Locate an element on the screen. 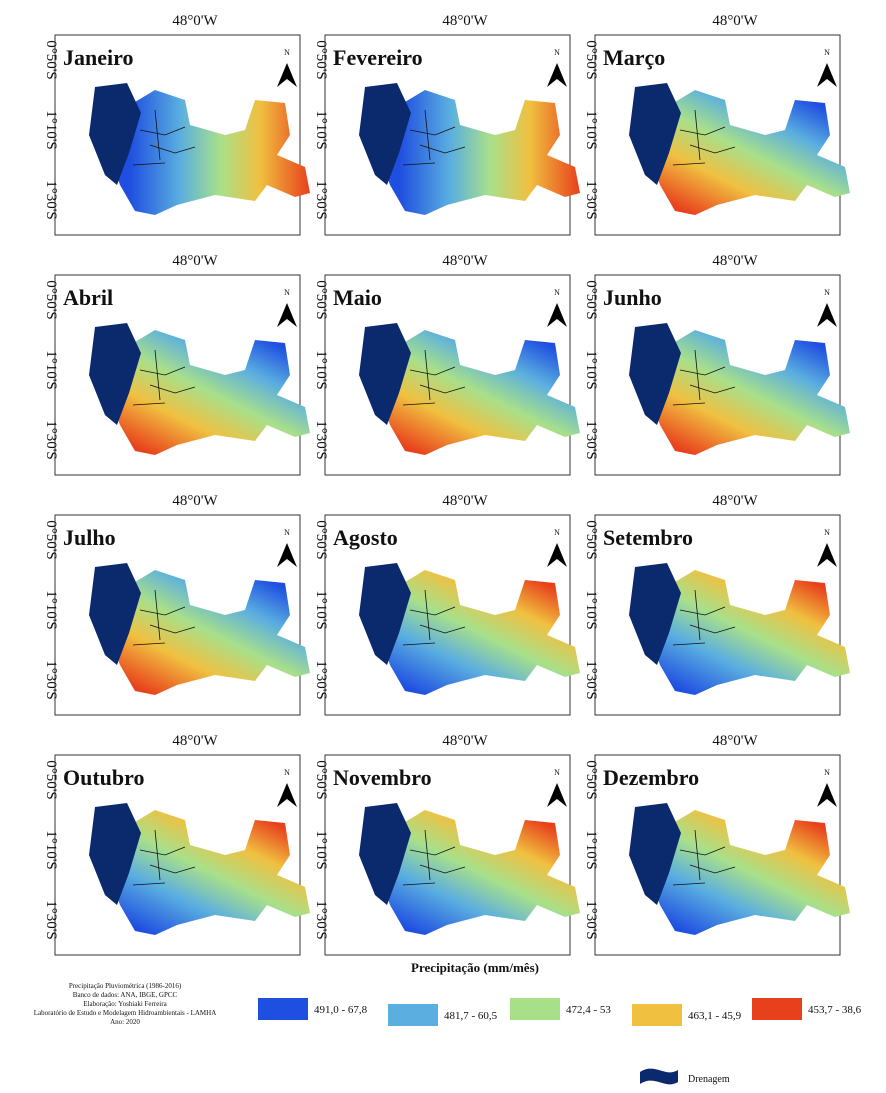  map-panel: Maio 48°0'W 0°50'S 1°10'S 1°30'S N is located at coordinates (446, 364).